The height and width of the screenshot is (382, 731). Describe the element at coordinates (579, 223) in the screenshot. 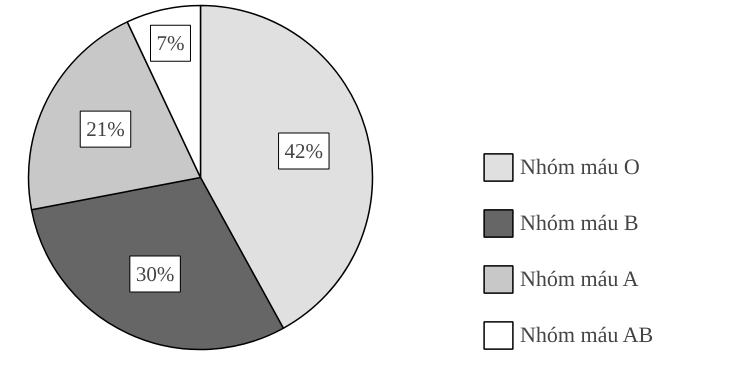

I see `legend-label: Nhóm máu B` at that location.